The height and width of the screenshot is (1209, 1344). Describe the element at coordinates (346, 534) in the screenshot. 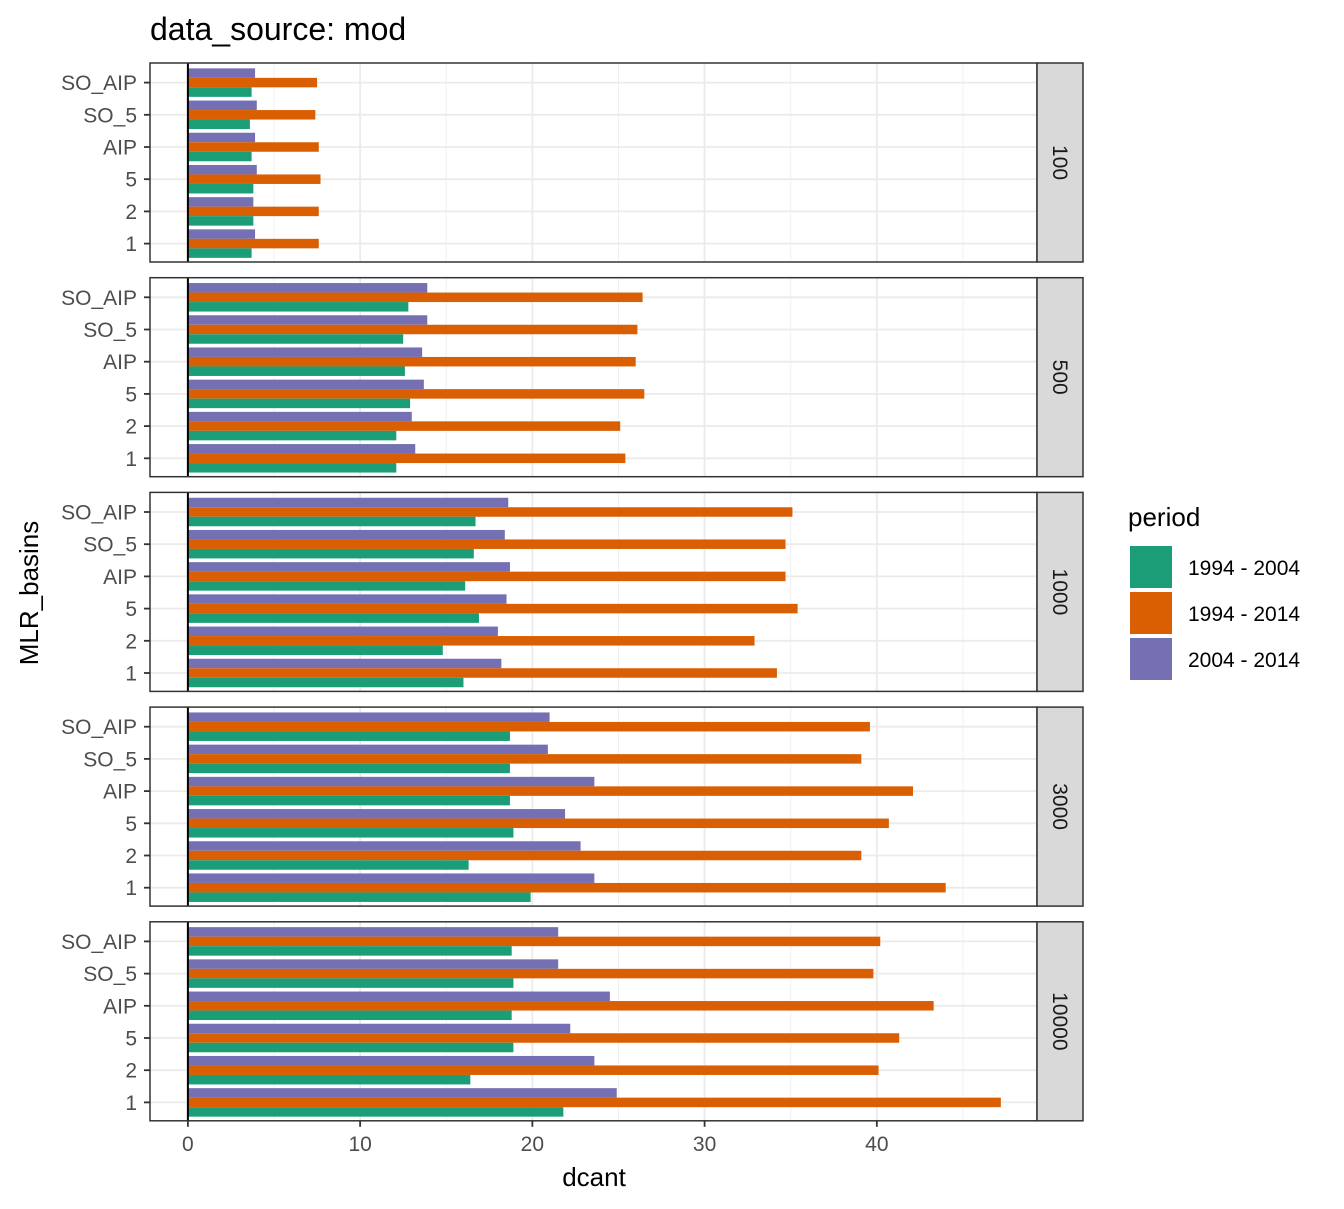

I see `bar-1000-SO_5-2004-2014` at that location.